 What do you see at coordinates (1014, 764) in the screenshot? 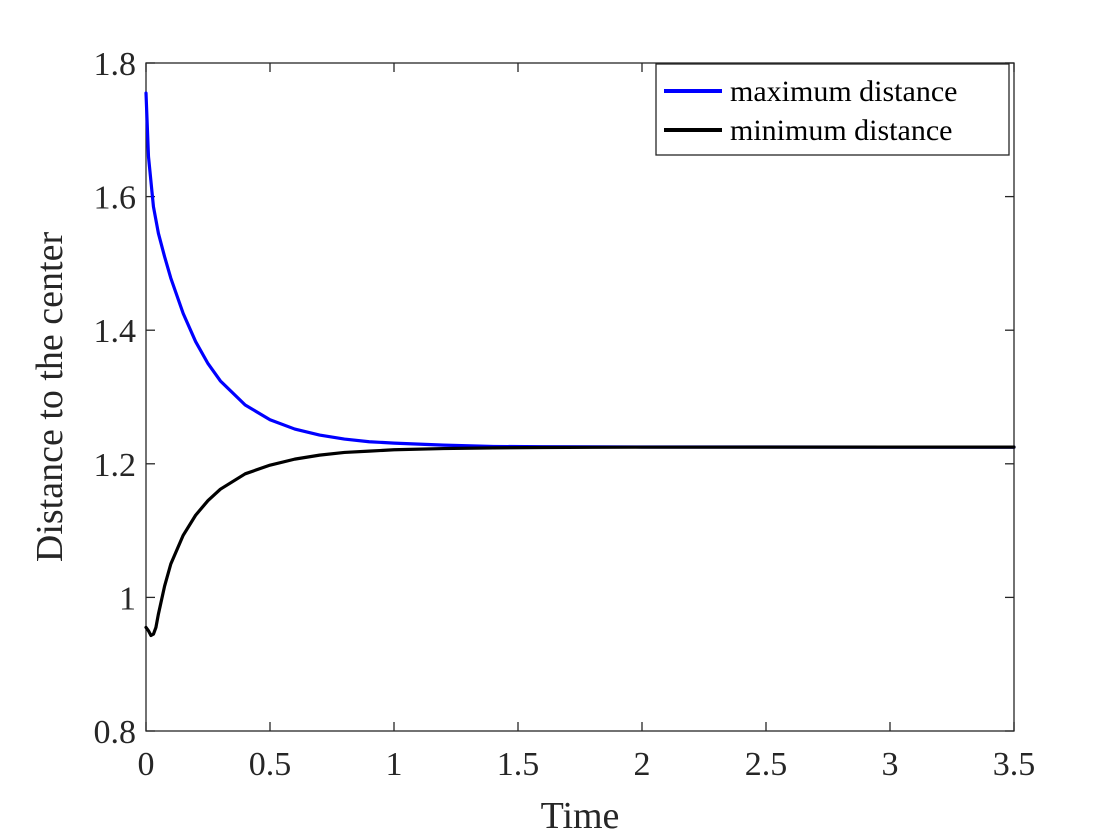
I see `x-tick-label: 3.5` at bounding box center [1014, 764].